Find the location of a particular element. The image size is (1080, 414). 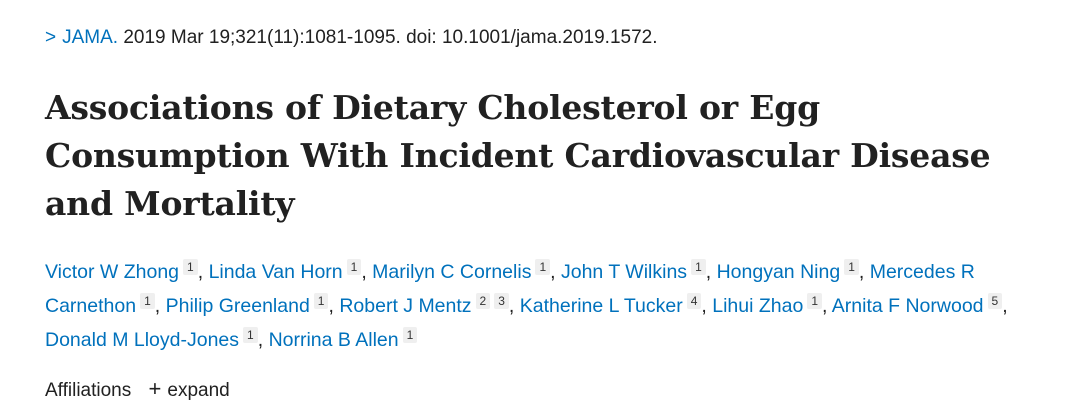

author-link: Marilyn C Cornelis is located at coordinates (452, 272).